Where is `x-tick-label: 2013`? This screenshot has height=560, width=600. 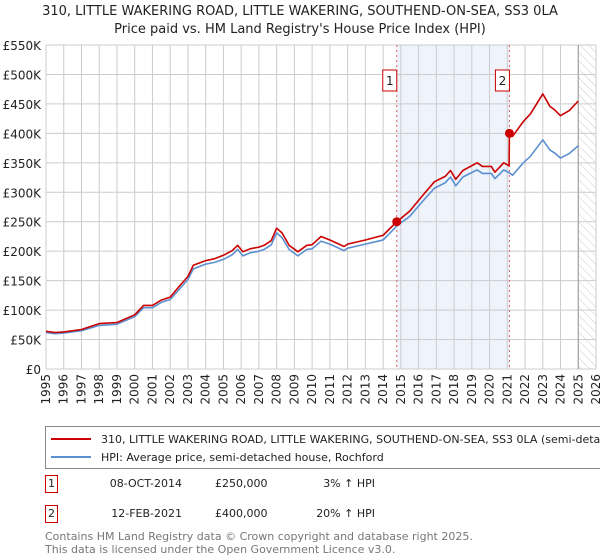 x-tick-label: 2013 is located at coordinates (365, 389).